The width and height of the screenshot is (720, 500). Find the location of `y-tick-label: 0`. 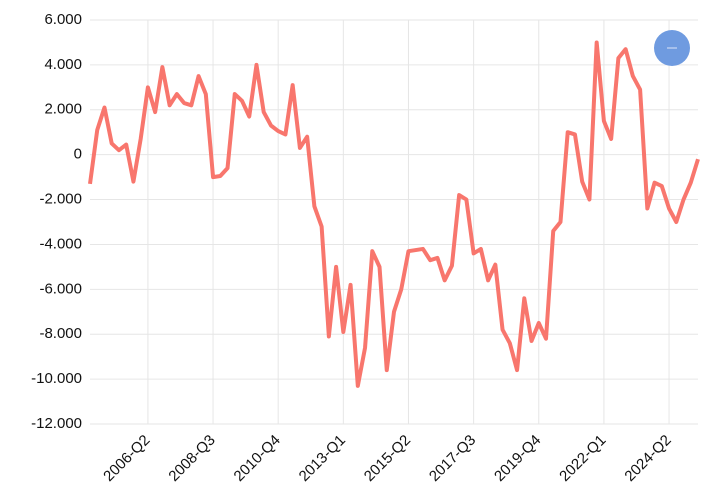

y-tick-label: 0 is located at coordinates (78, 154).